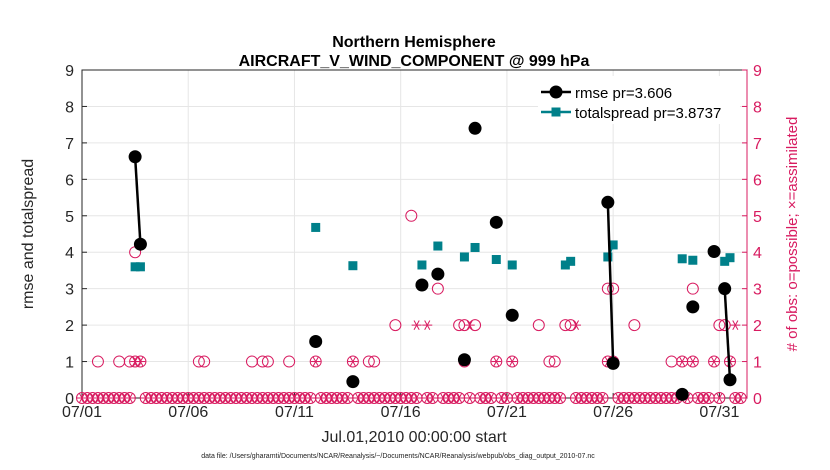  Describe the element at coordinates (719, 412) in the screenshot. I see `x-tick-label: 07/31` at that location.